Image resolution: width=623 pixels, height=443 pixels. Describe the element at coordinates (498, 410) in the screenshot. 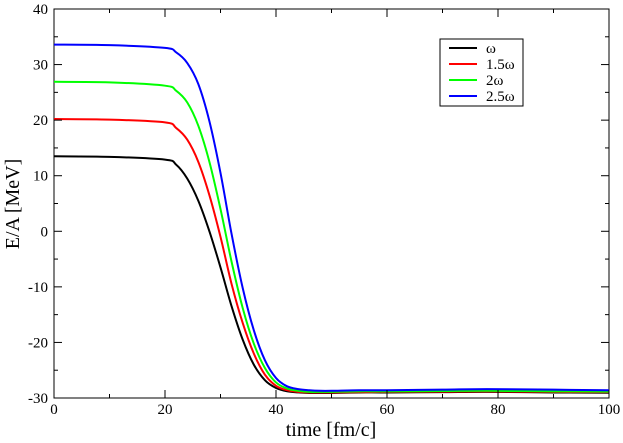

I see `x-tick-label: 80` at that location.